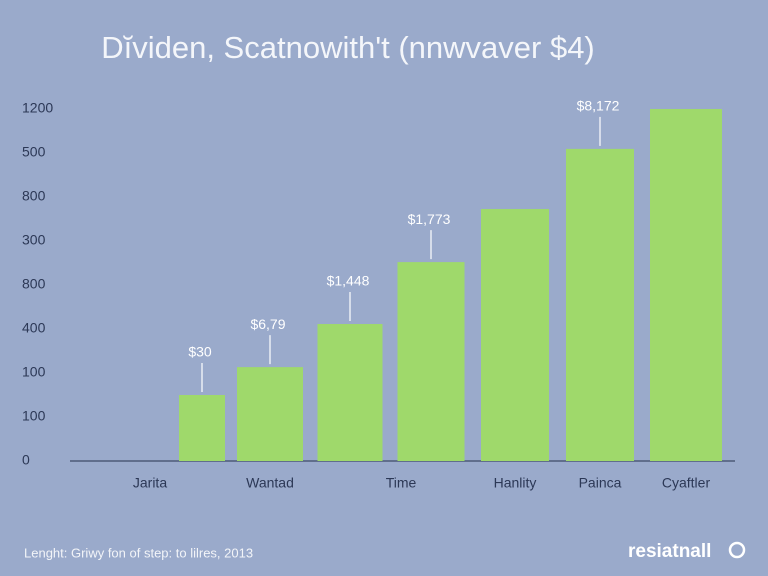 The image size is (768, 576). I want to click on x-tick-label: Hanlity, so click(515, 483).